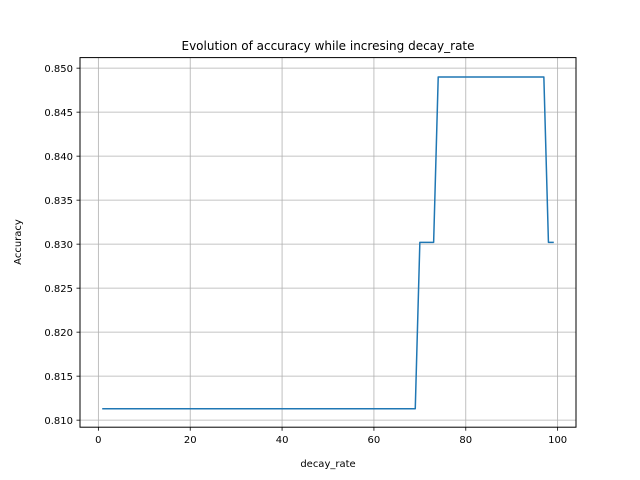 The height and width of the screenshot is (480, 640). I want to click on y-tick-label: 0.840, so click(58, 157).